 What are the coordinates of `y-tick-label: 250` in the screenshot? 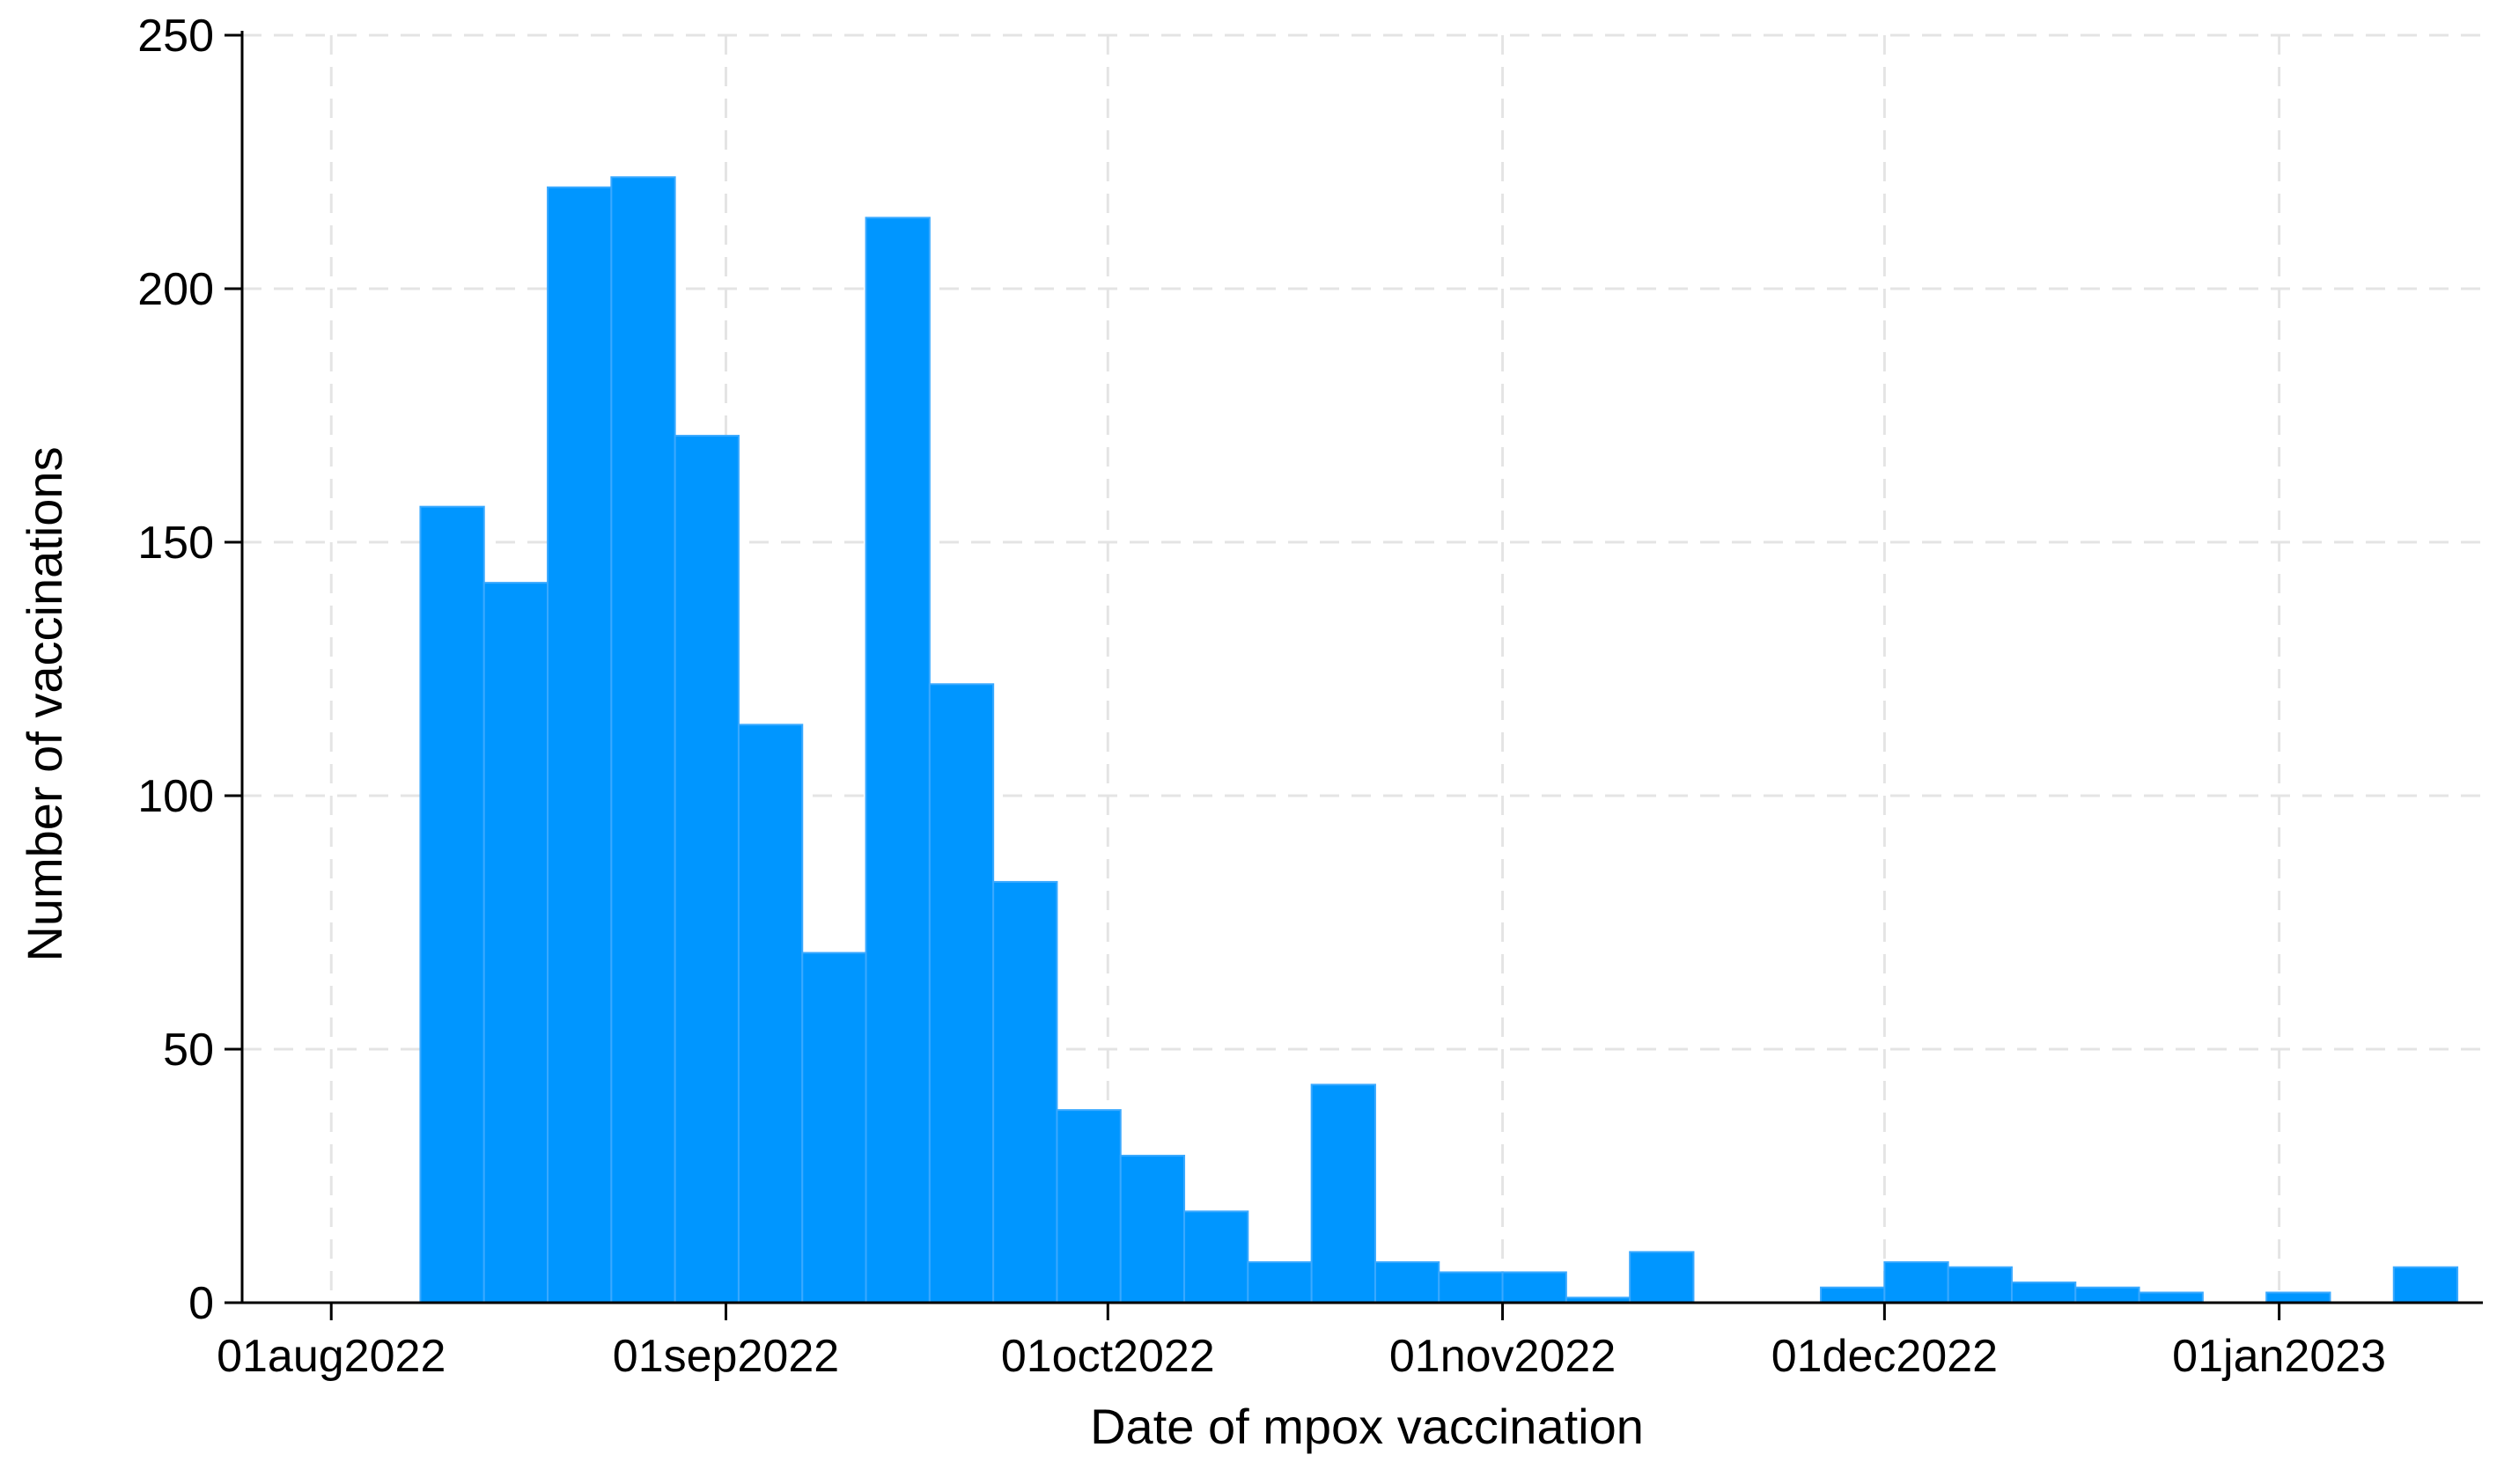 It's located at (175, 36).